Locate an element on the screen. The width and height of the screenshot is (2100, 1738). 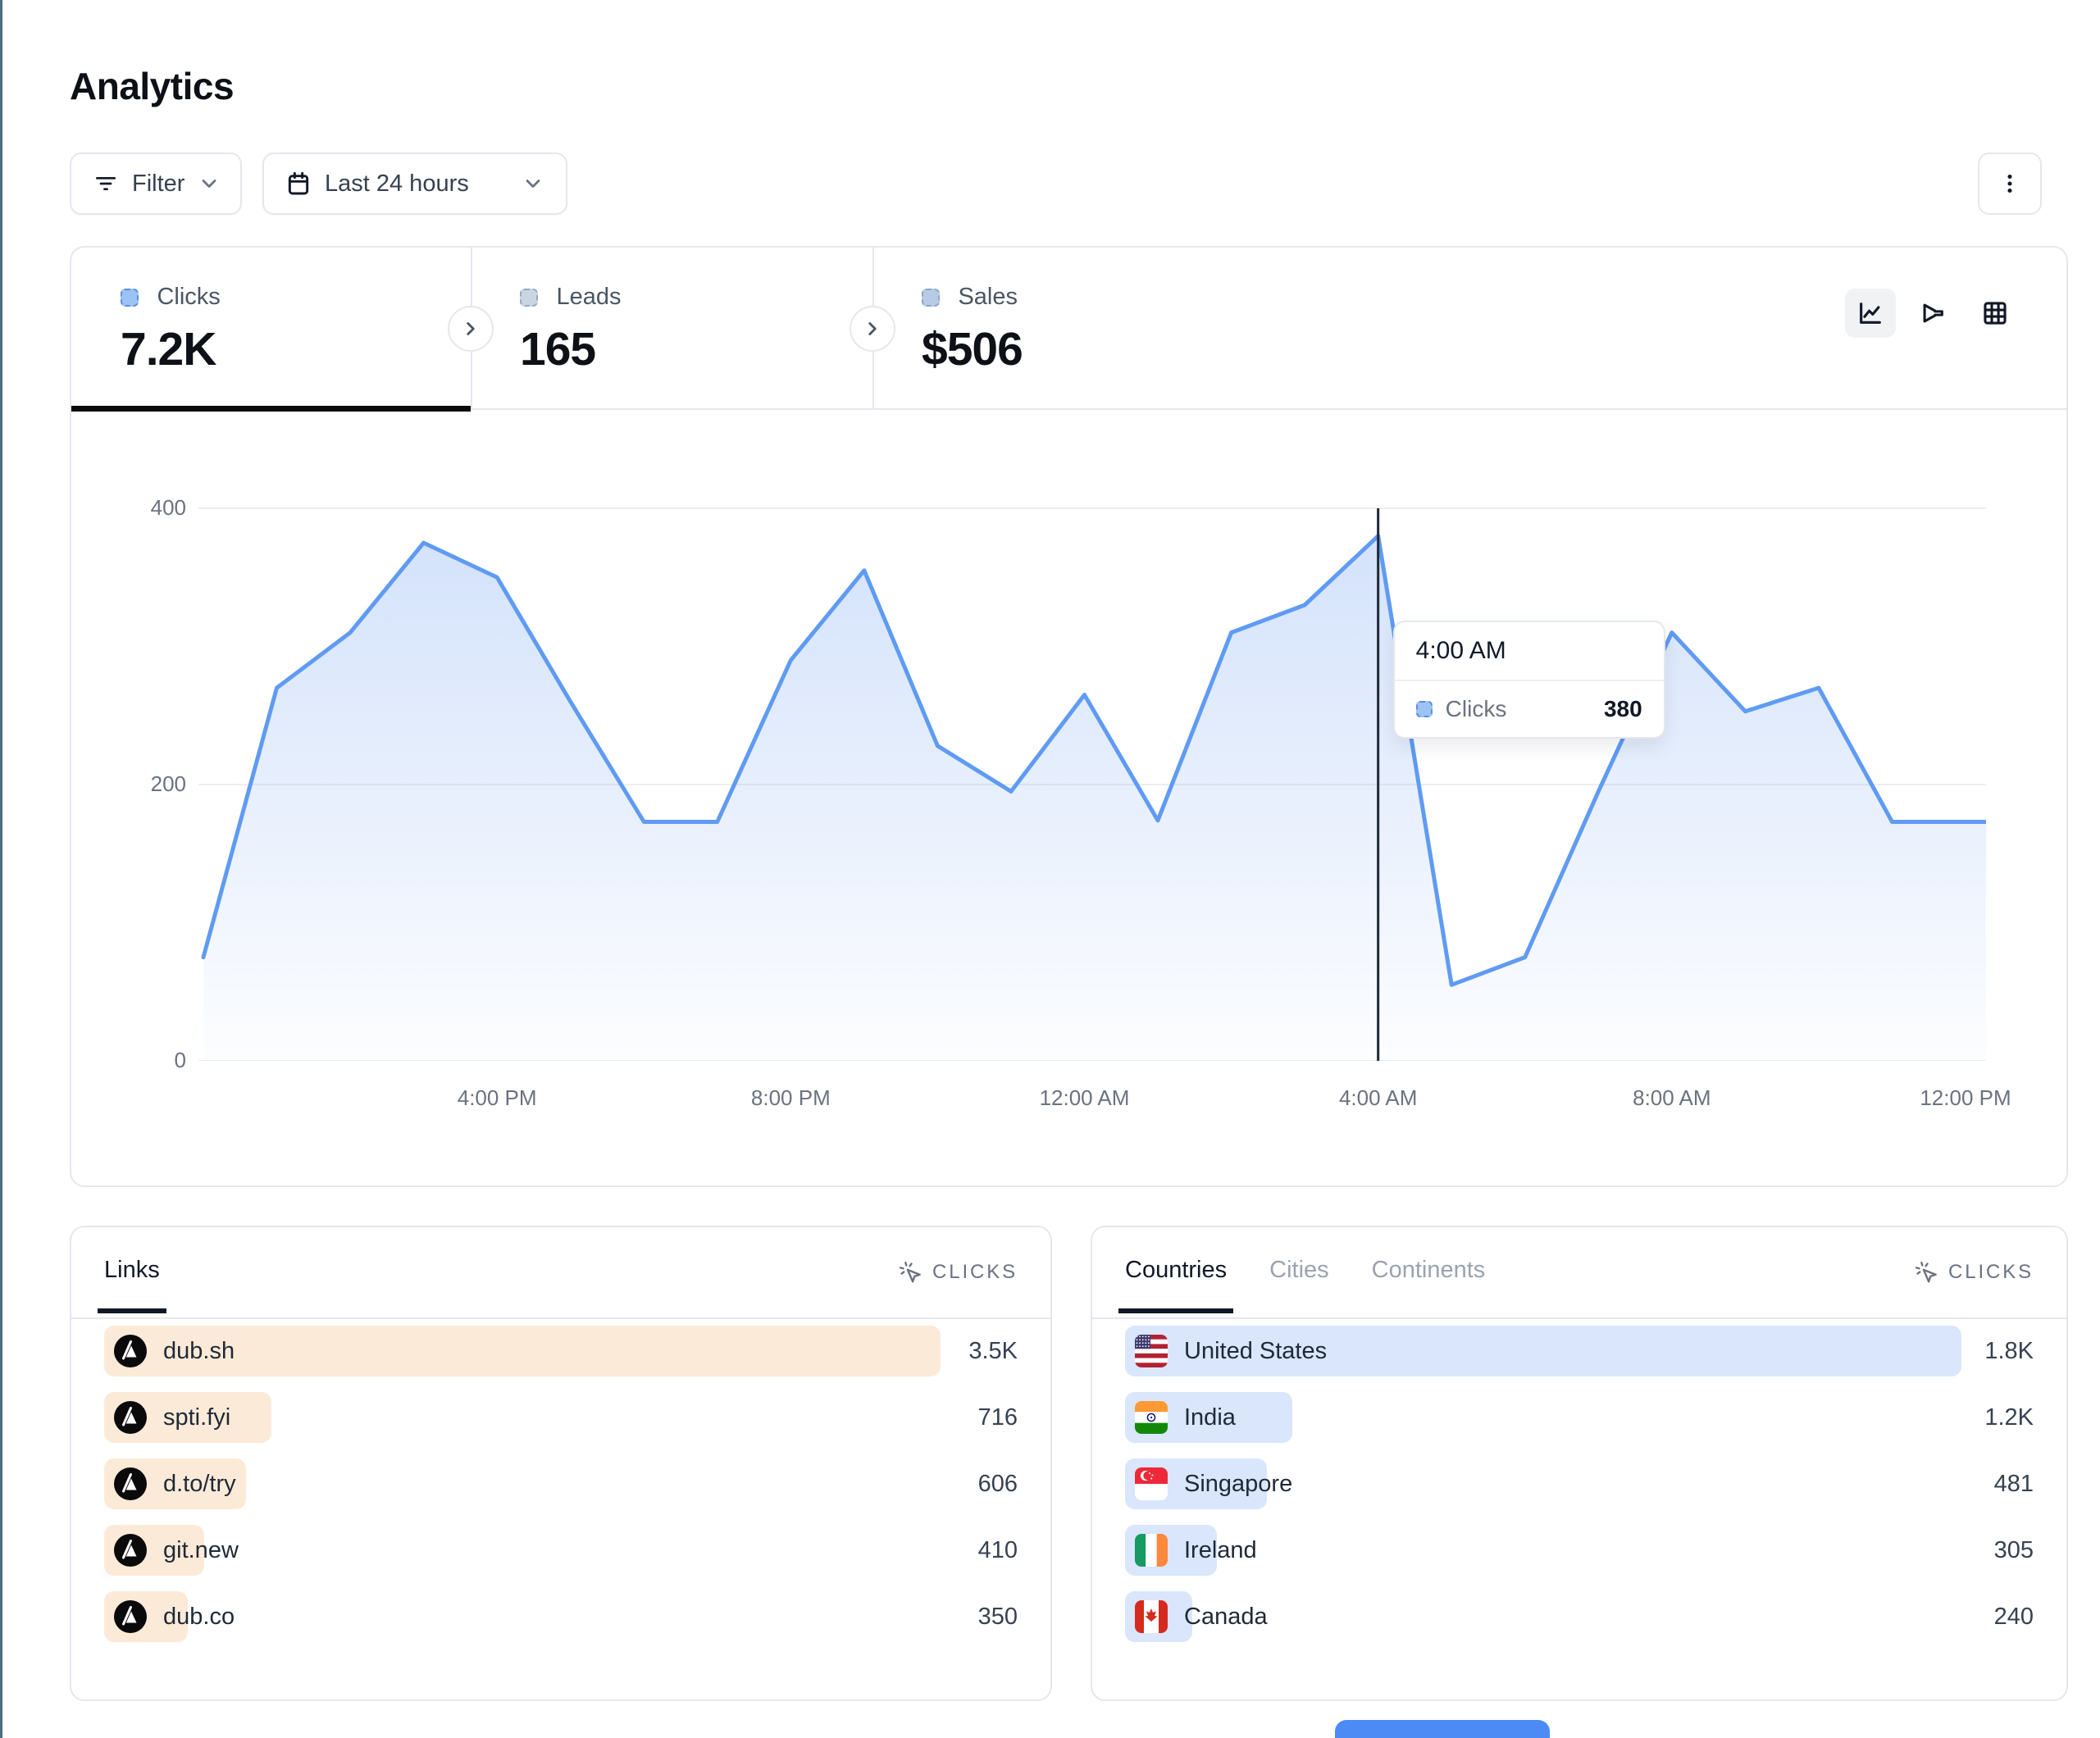
expand-leads-button is located at coordinates (872, 329).